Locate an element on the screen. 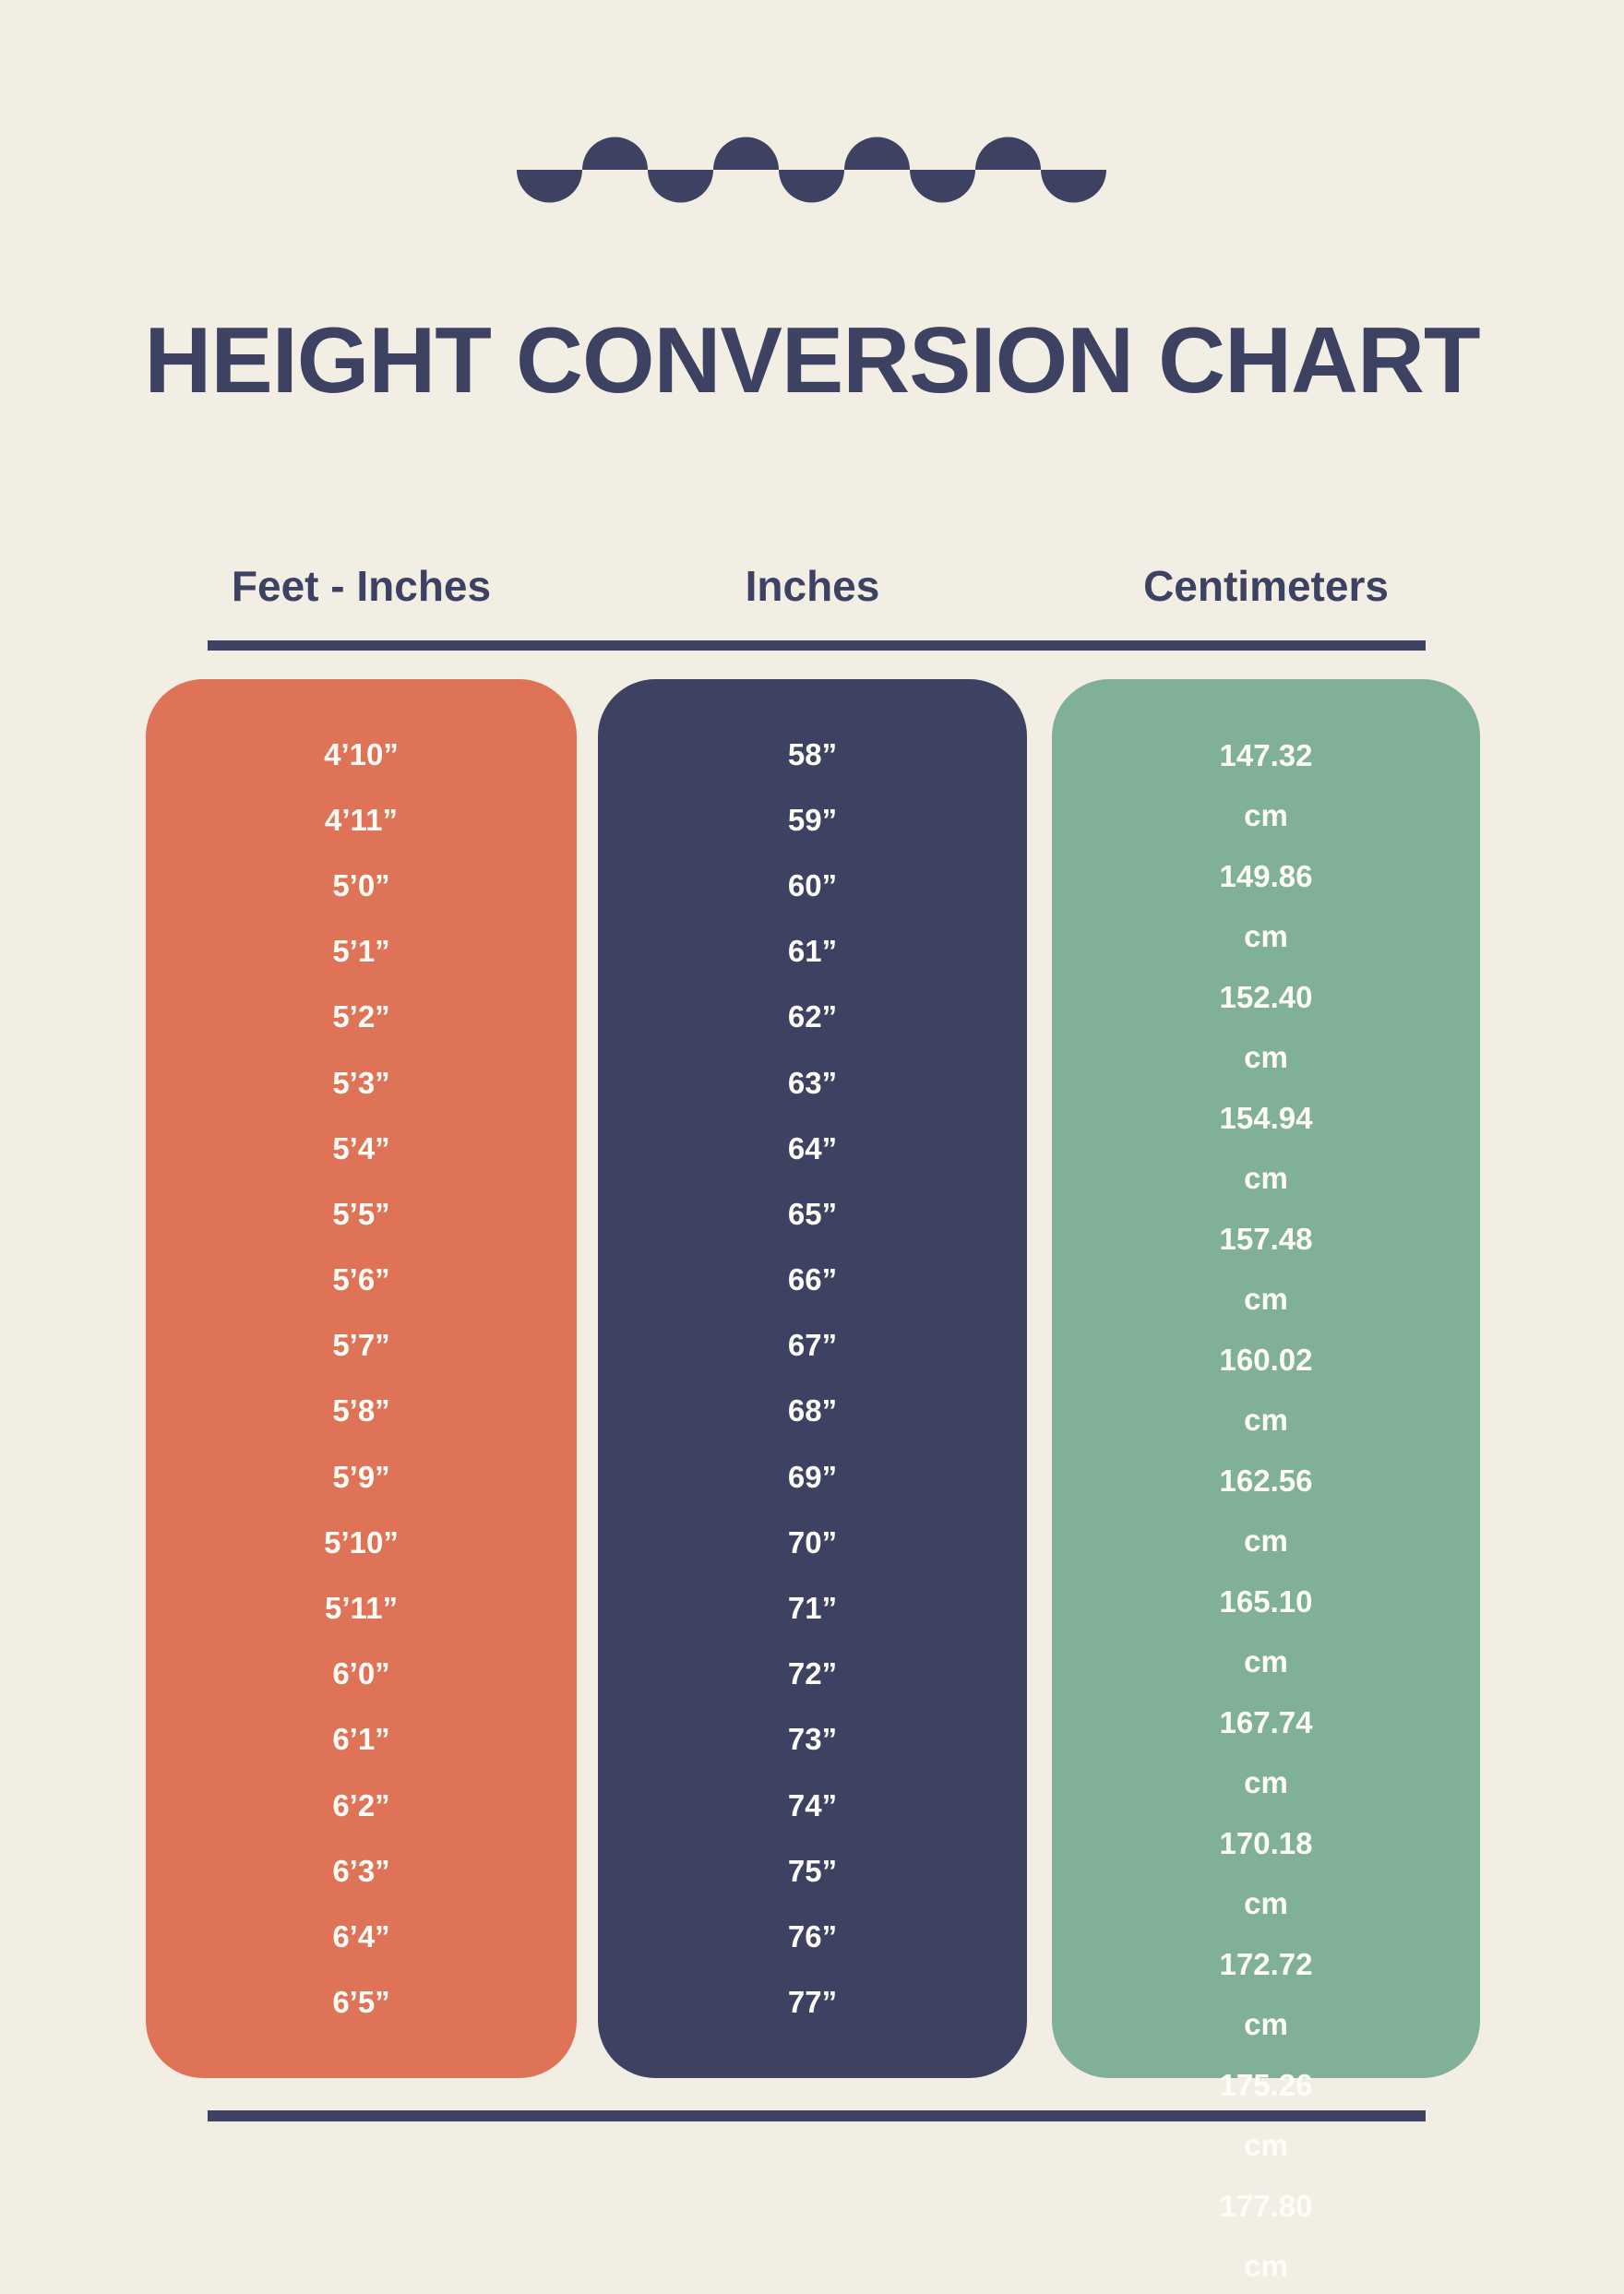 The height and width of the screenshot is (2294, 1624). feet-inches-value: 5’0” is located at coordinates (361, 884).